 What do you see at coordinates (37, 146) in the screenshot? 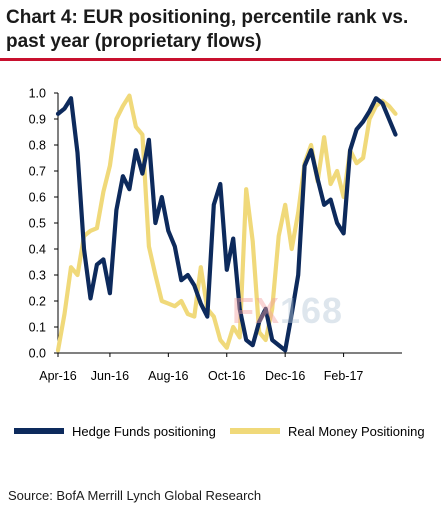
I see `y-tick-label: 0.8` at bounding box center [37, 146].